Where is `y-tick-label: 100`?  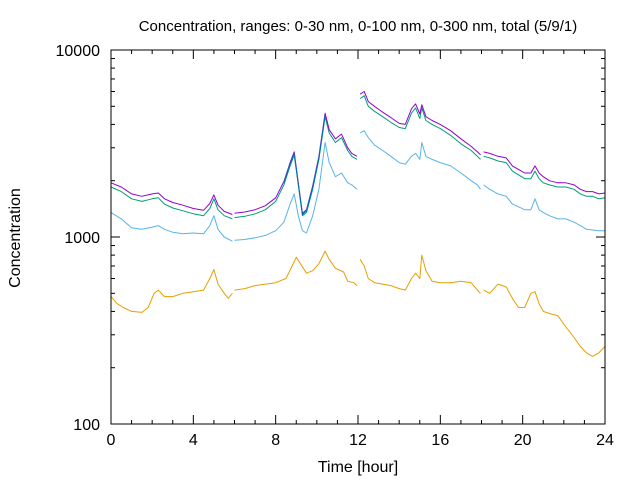 y-tick-label: 100 is located at coordinates (86, 425).